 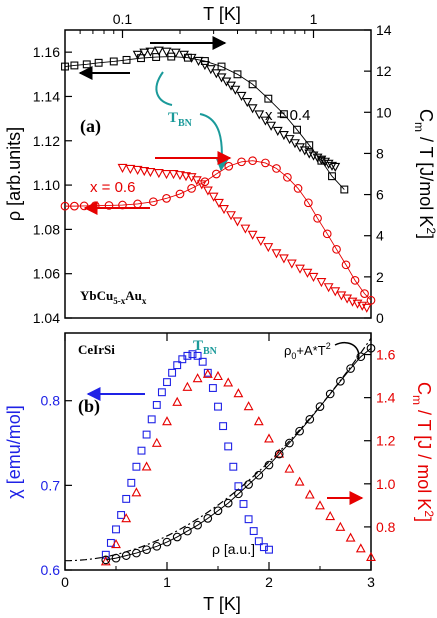 I want to click on panel-b-y-left-label: χ [emu/mol], so click(x=14, y=451).